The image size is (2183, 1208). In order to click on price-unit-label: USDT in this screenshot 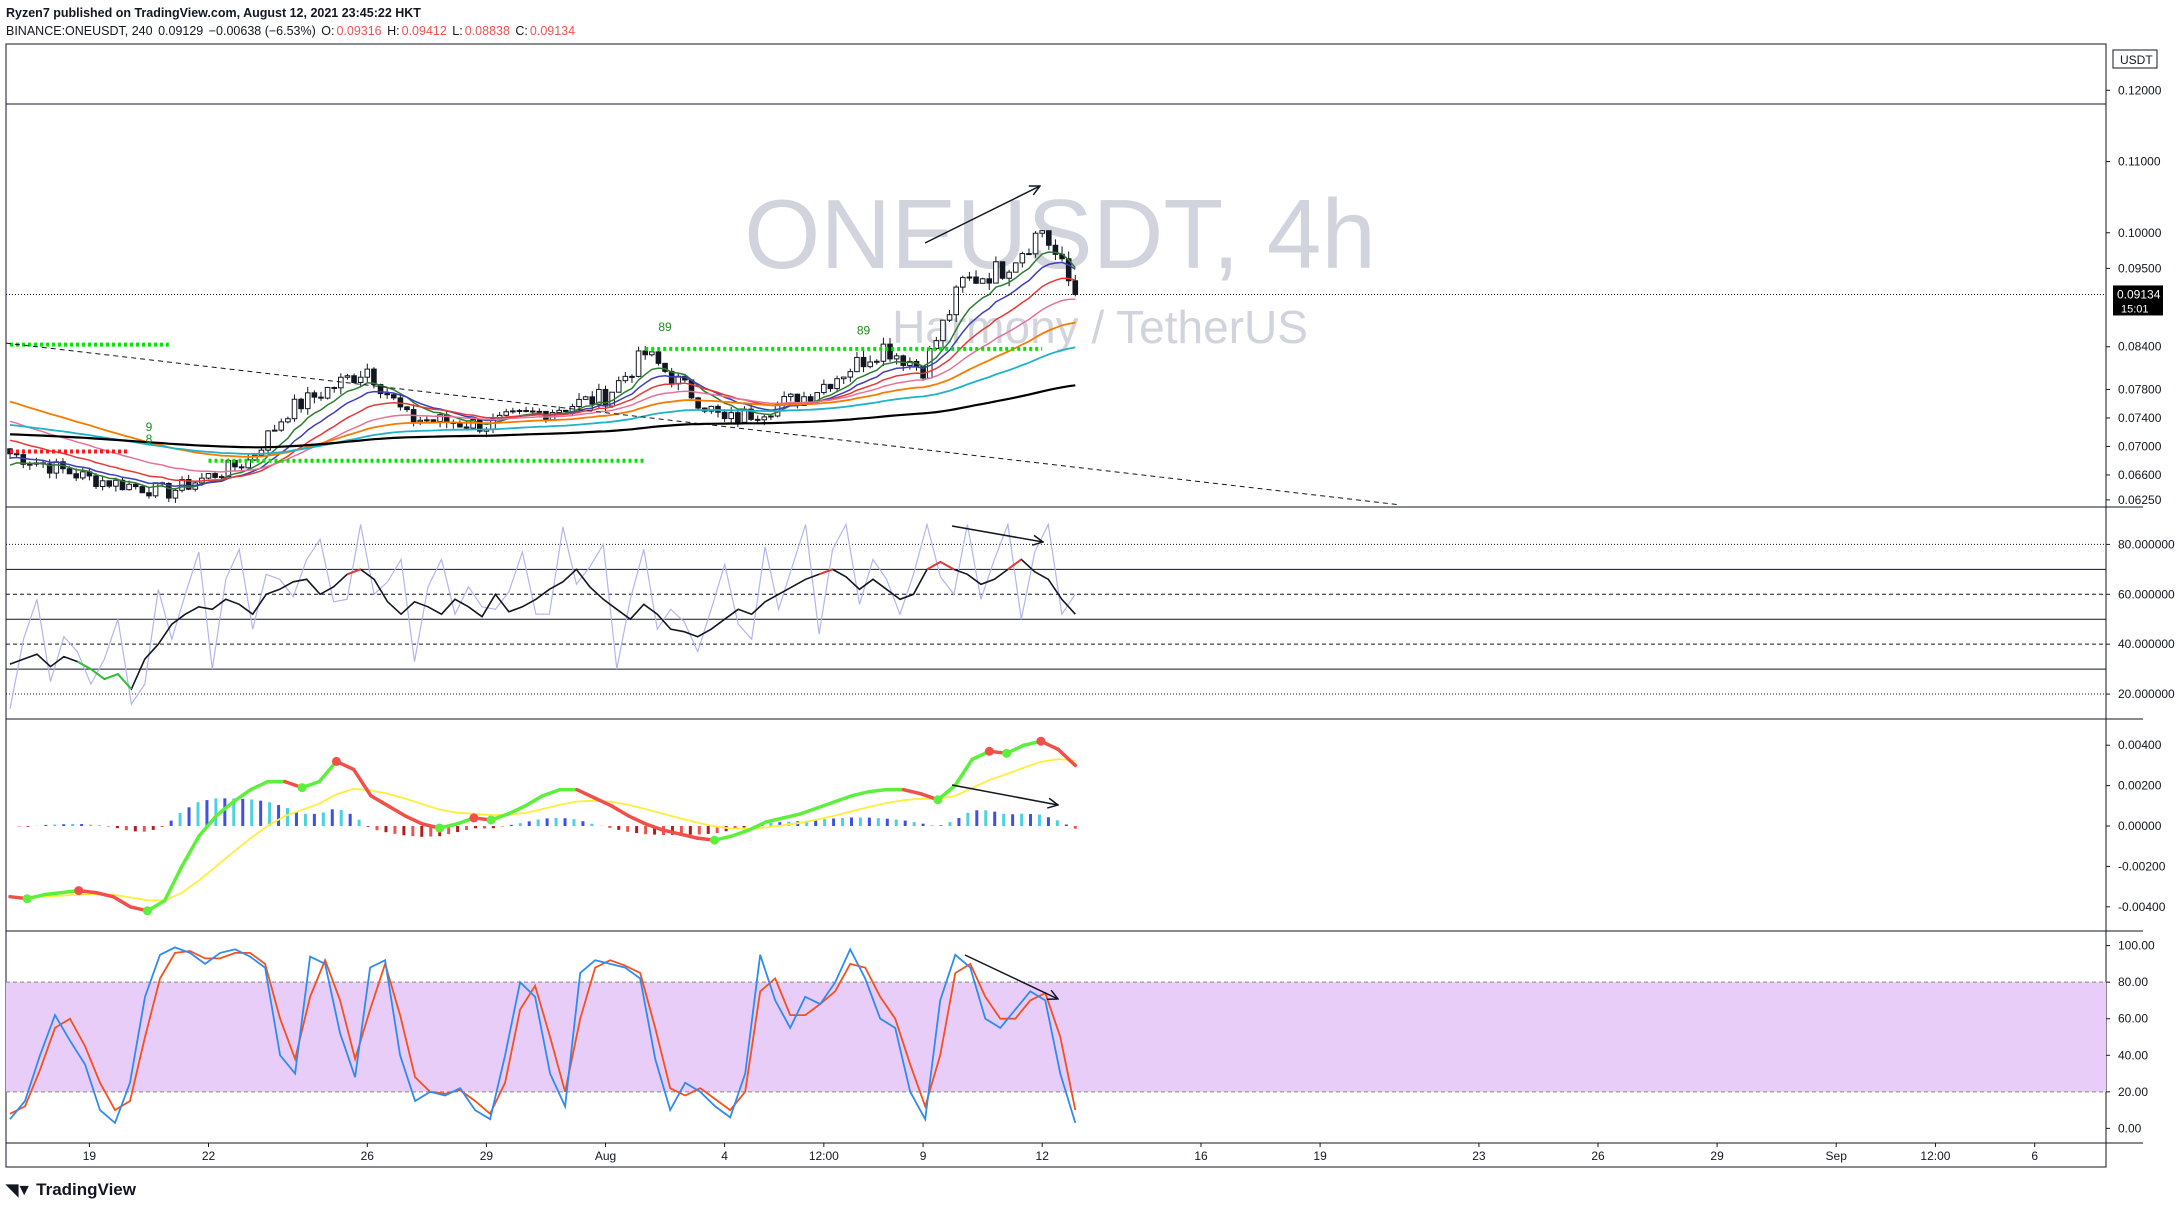, I will do `click(2136, 60)`.